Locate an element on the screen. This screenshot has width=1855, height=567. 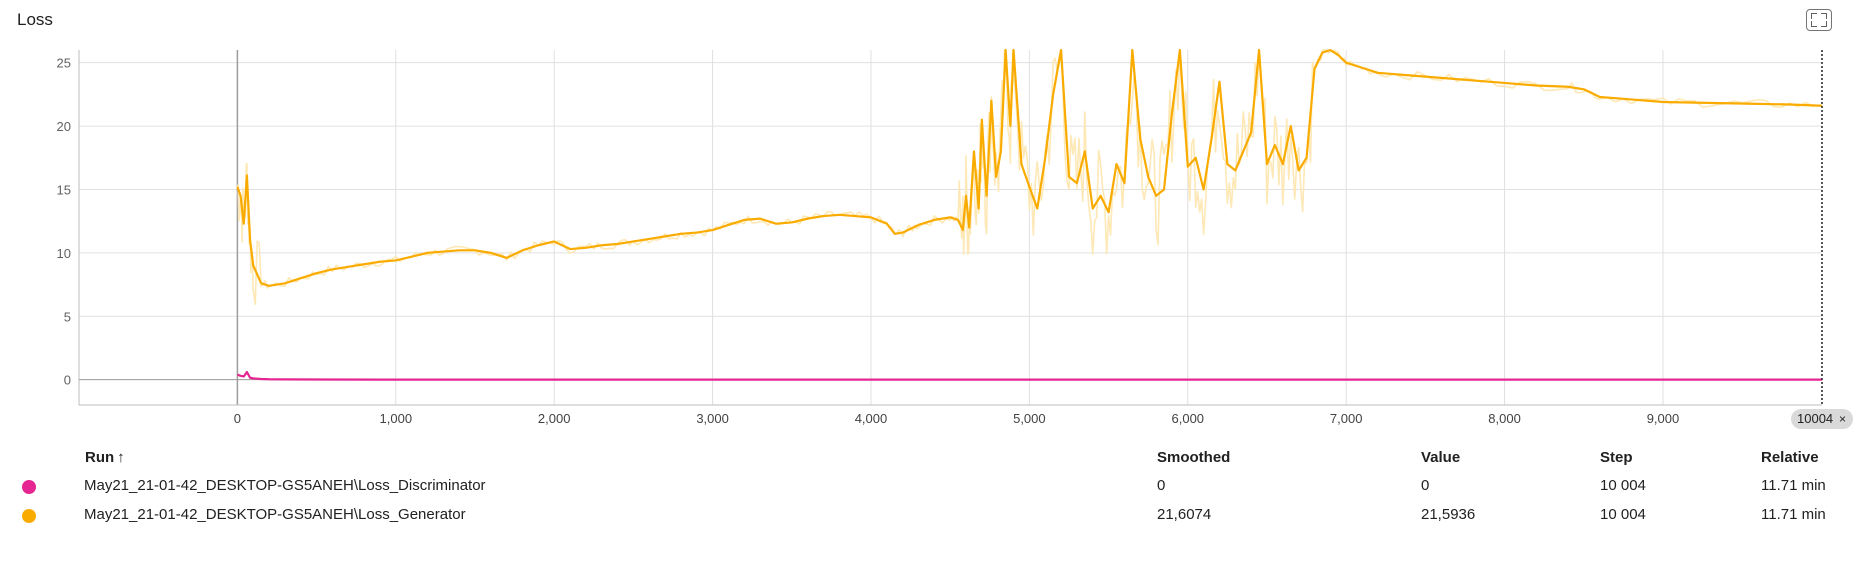
x-tick-label: 7,000 is located at coordinates (1346, 418).